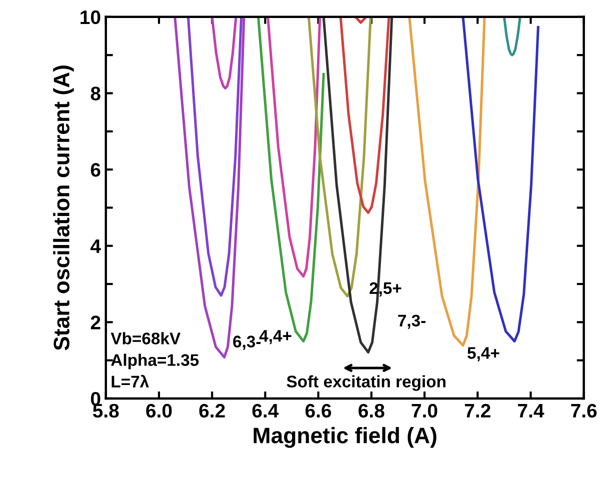 The image size is (605, 483). What do you see at coordinates (531, 411) in the screenshot?
I see `x-tick-label: 7.4` at bounding box center [531, 411].